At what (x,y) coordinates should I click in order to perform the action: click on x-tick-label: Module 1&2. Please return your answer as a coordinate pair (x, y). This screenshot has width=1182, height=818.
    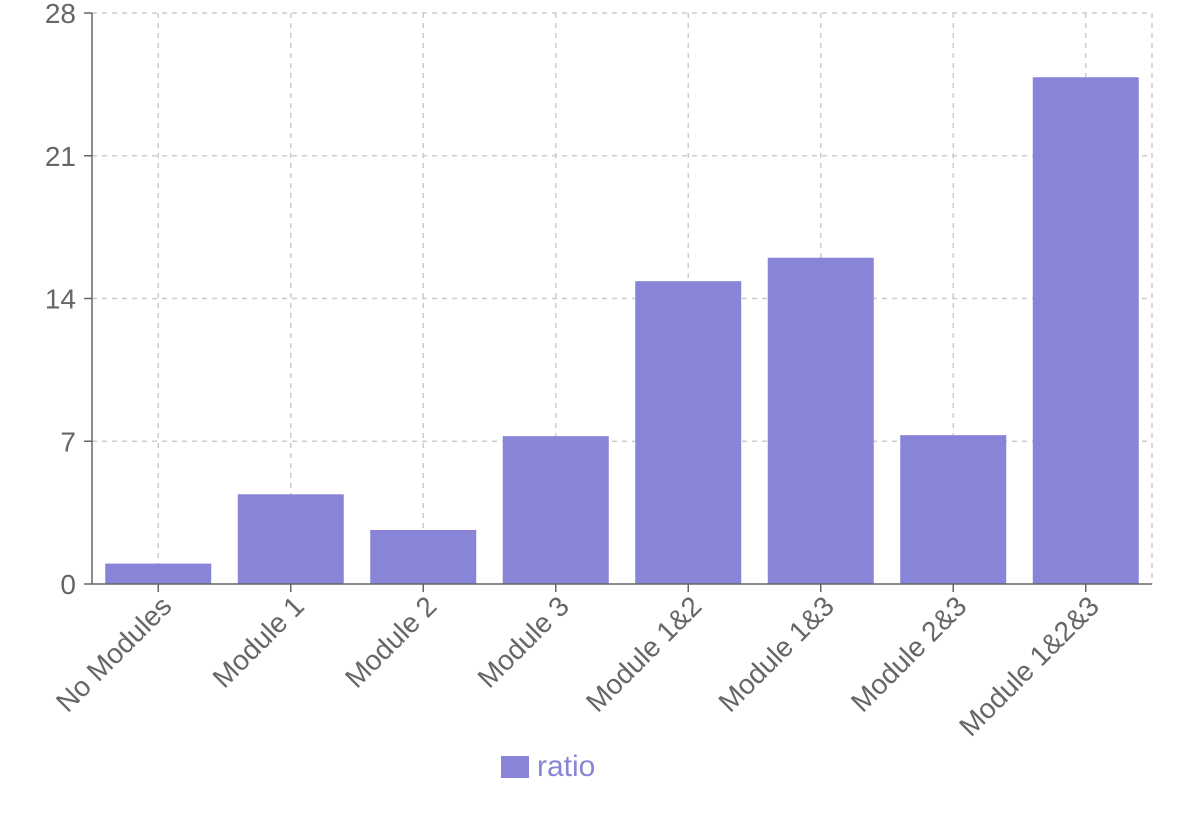
    Looking at the image, I should click on (644, 654).